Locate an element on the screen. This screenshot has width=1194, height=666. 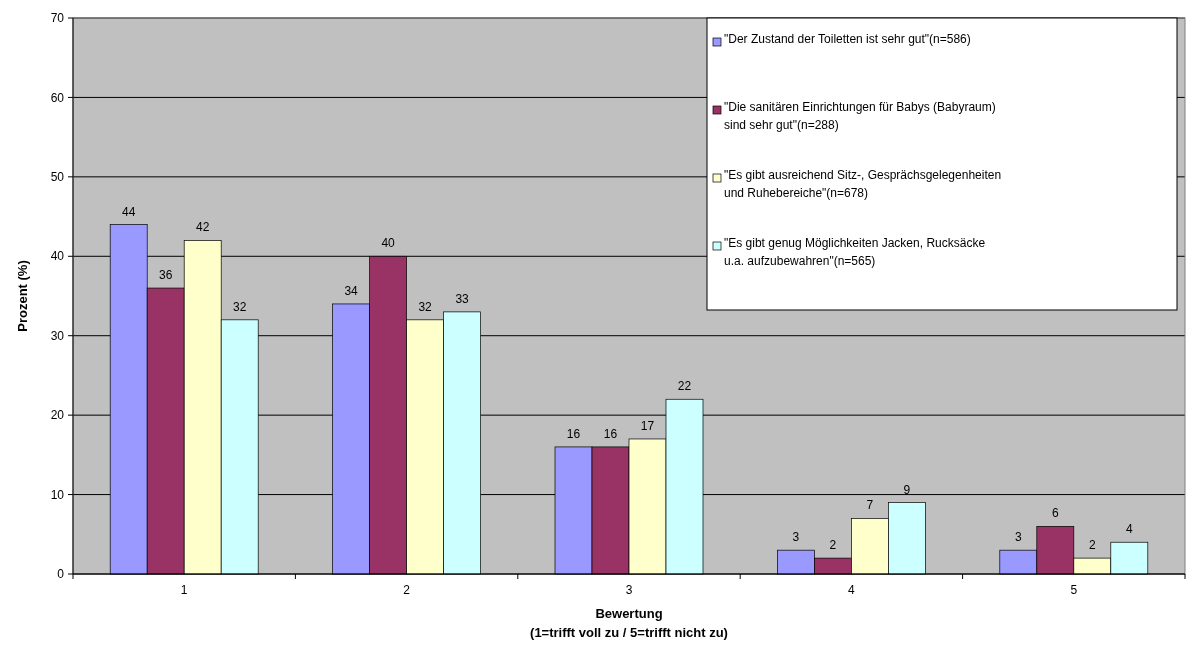
x-tick-label: 1 is located at coordinates (184, 590).